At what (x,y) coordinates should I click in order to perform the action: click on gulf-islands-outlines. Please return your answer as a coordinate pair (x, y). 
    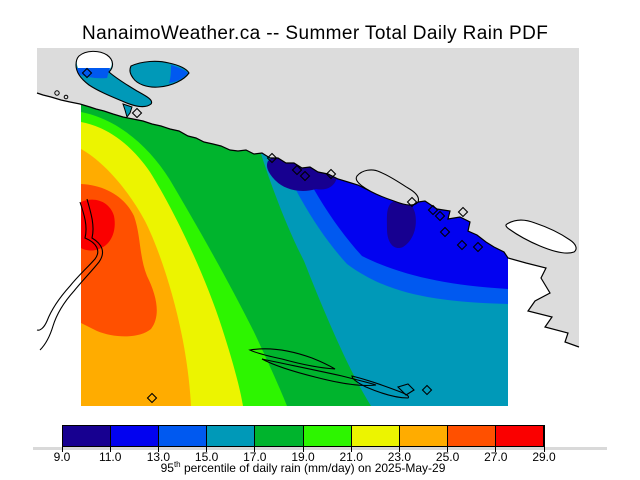
    Looking at the image, I should click on (332, 373).